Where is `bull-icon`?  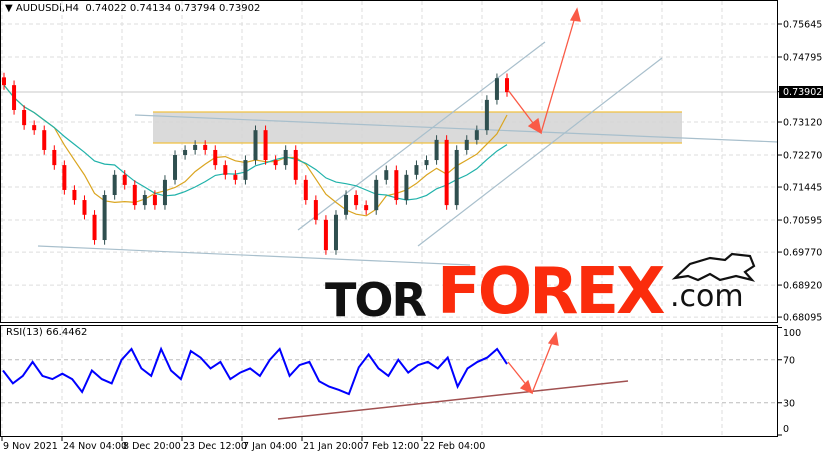
bull-icon is located at coordinates (713, 267).